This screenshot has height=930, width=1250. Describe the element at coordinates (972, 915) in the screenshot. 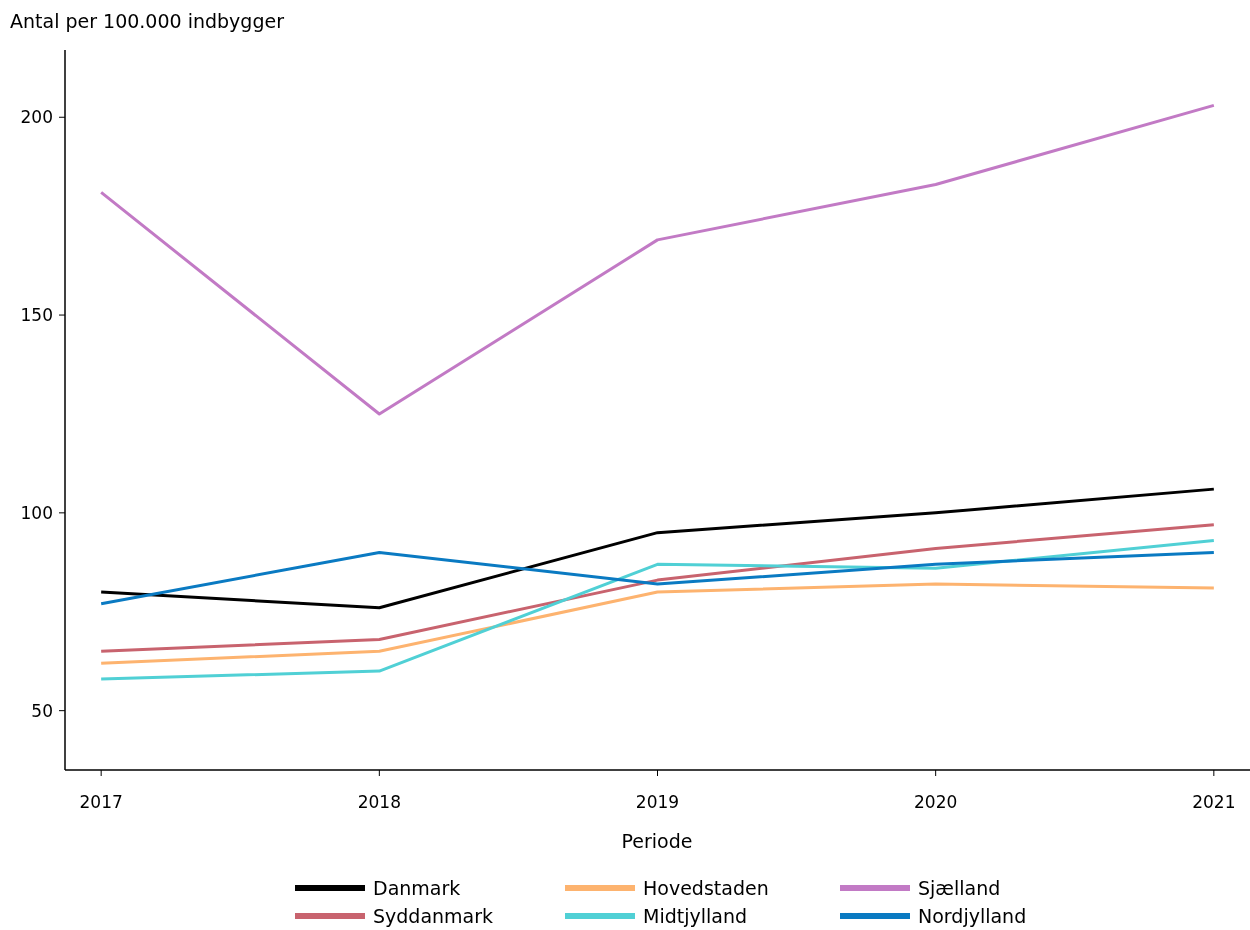

I see `legend-label: Nordjylland` at that location.